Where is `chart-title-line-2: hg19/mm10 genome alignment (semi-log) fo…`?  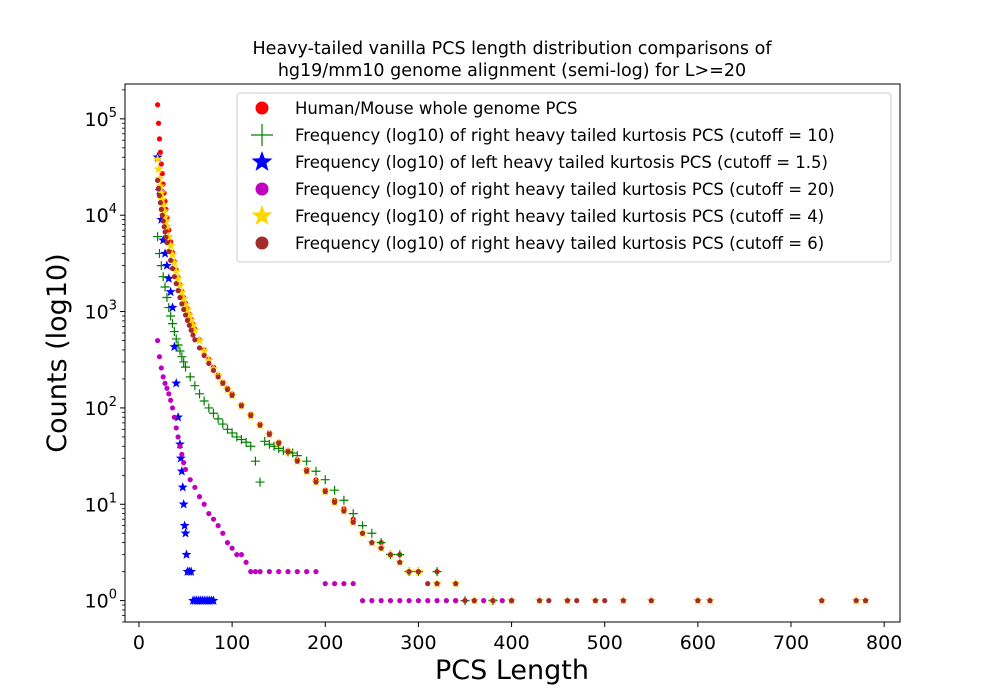 chart-title-line-2: hg19/mm10 genome alignment (semi-log) fo… is located at coordinates (512, 71).